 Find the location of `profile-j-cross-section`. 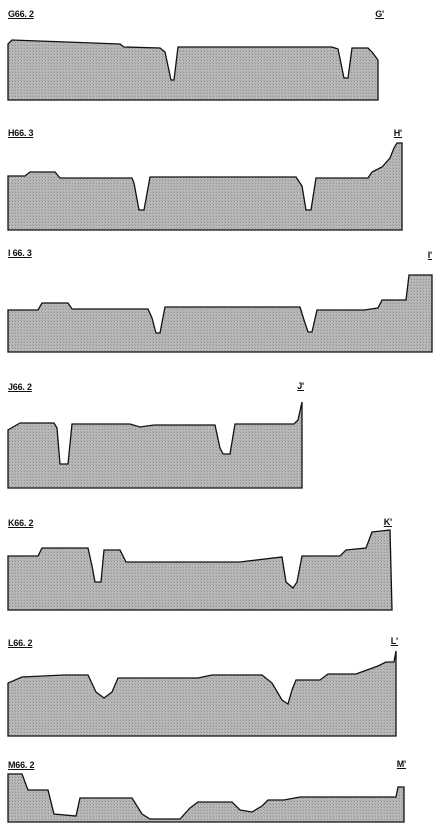

profile-j-cross-section is located at coordinates (155, 445).